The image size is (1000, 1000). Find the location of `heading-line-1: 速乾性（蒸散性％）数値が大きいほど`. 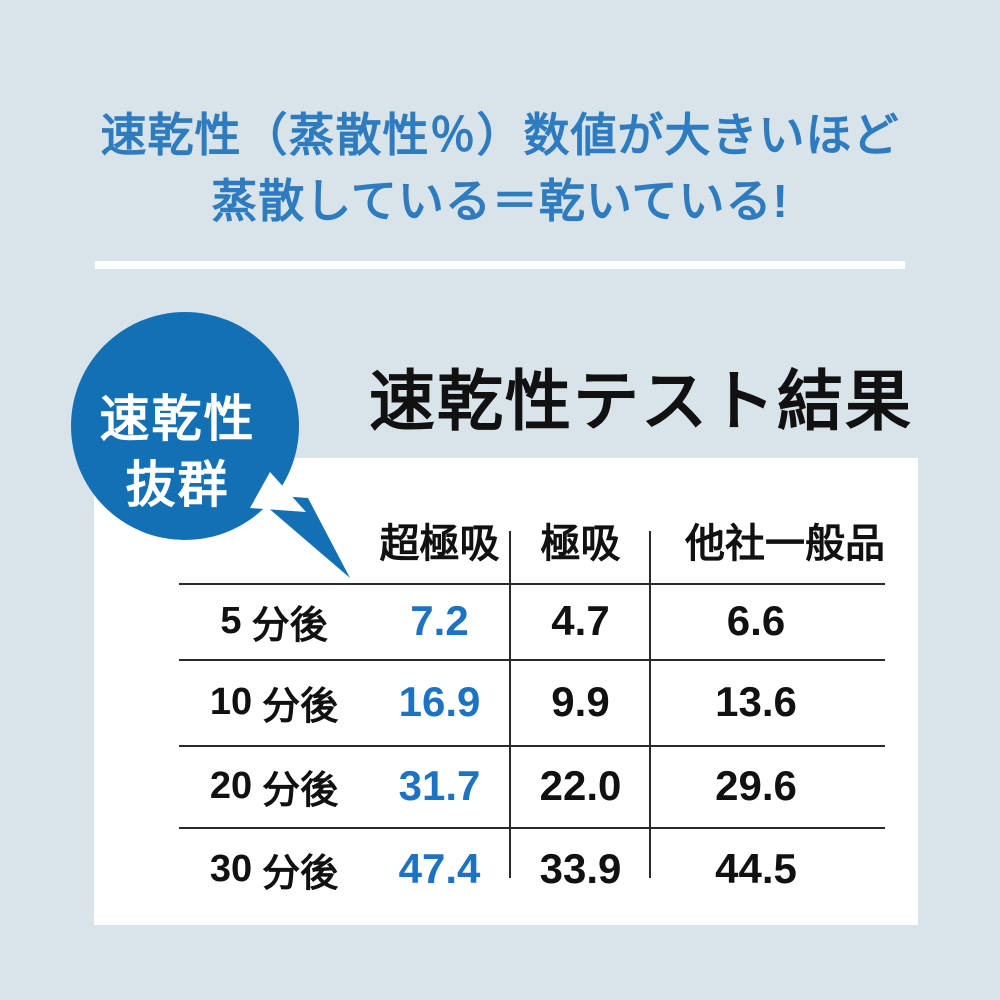

heading-line-1: 速乾性（蒸散性％）数値が大きいほど is located at coordinates (500, 135).